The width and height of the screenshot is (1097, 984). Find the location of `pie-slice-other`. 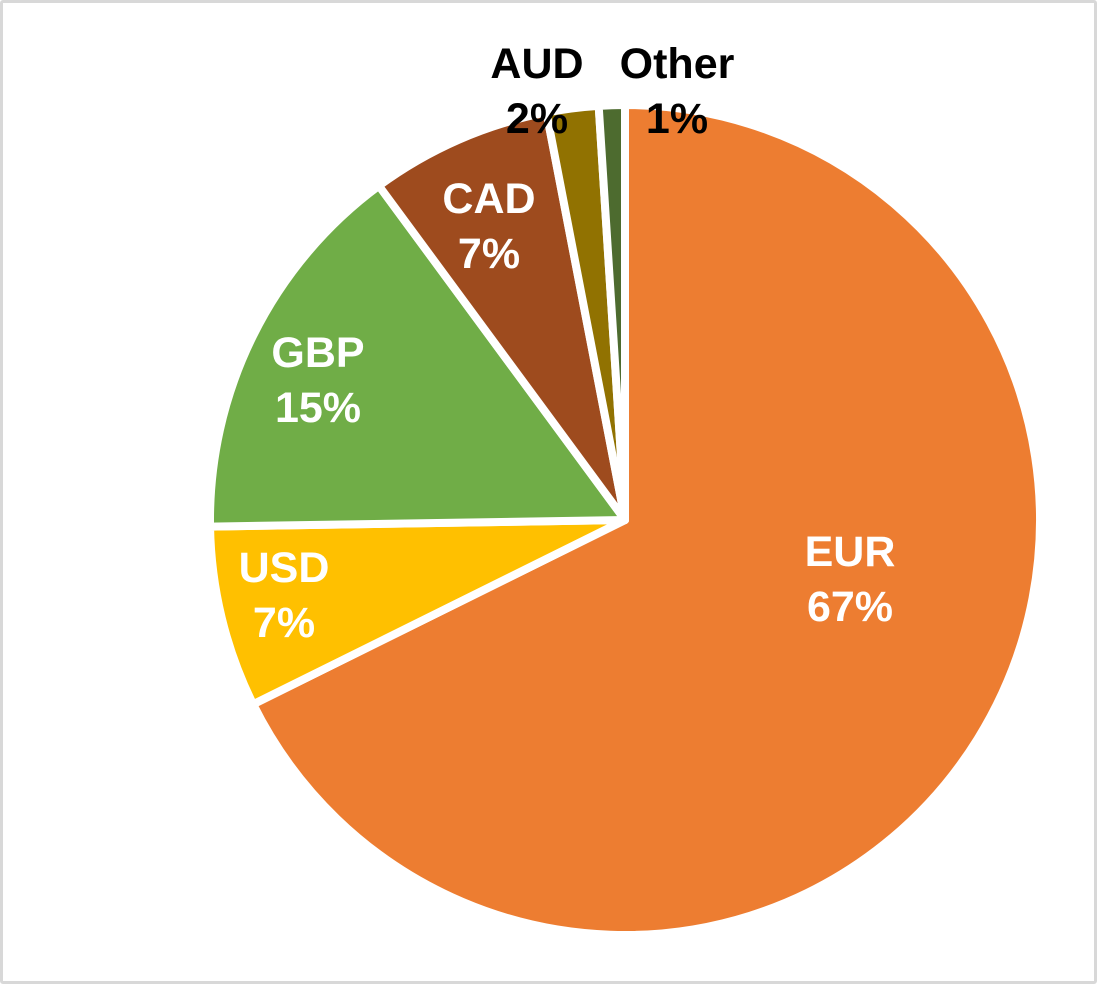

pie-slice-other is located at coordinates (611, 312).